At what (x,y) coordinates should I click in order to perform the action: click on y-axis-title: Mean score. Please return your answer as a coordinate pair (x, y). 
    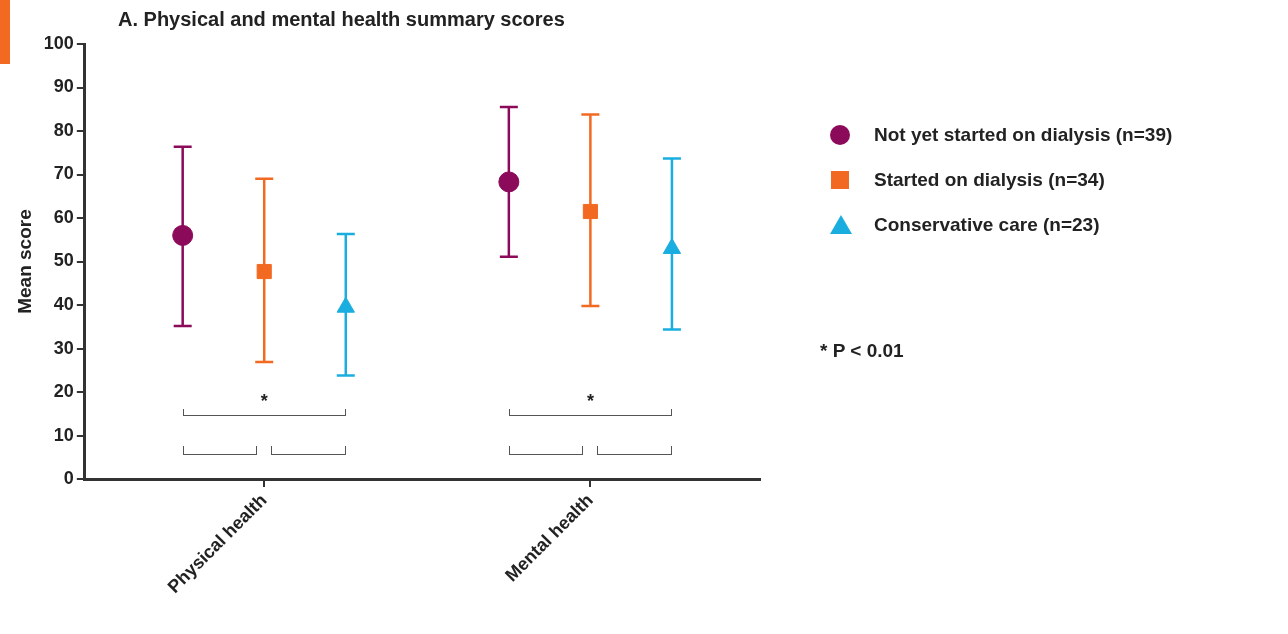
    Looking at the image, I should click on (24, 261).